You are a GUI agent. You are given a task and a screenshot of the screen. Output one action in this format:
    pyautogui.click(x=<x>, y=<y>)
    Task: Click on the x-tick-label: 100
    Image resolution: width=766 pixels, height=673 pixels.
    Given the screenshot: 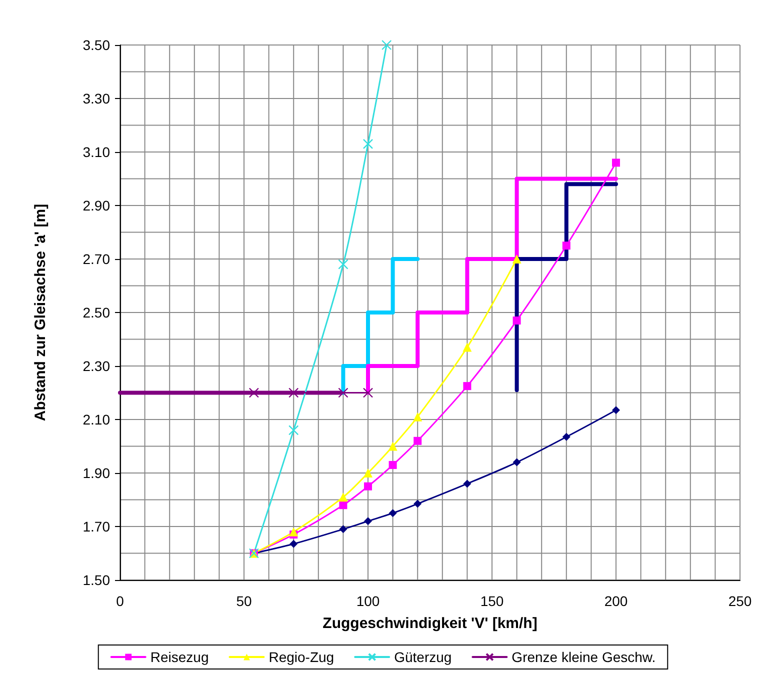 What is the action you would take?
    pyautogui.click(x=368, y=601)
    